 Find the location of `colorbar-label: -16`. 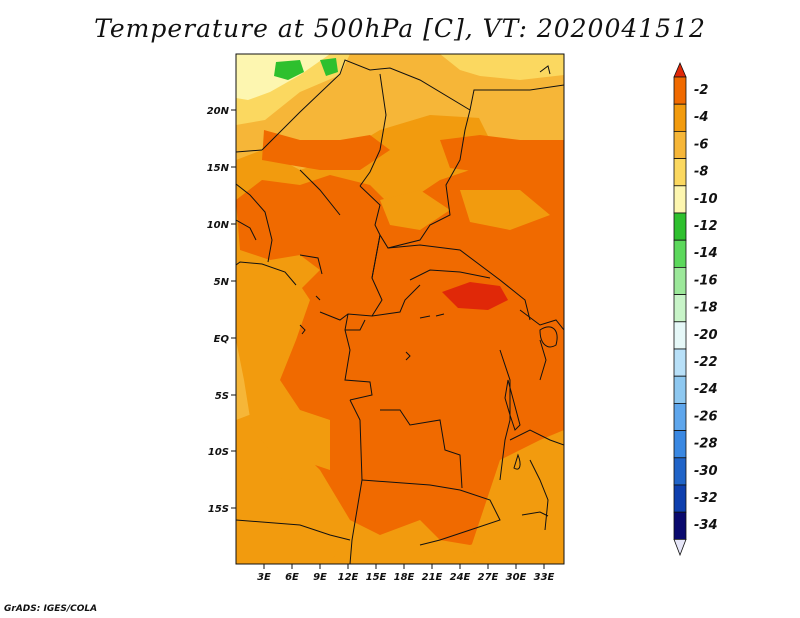

colorbar-label: -16 is located at coordinates (706, 280).